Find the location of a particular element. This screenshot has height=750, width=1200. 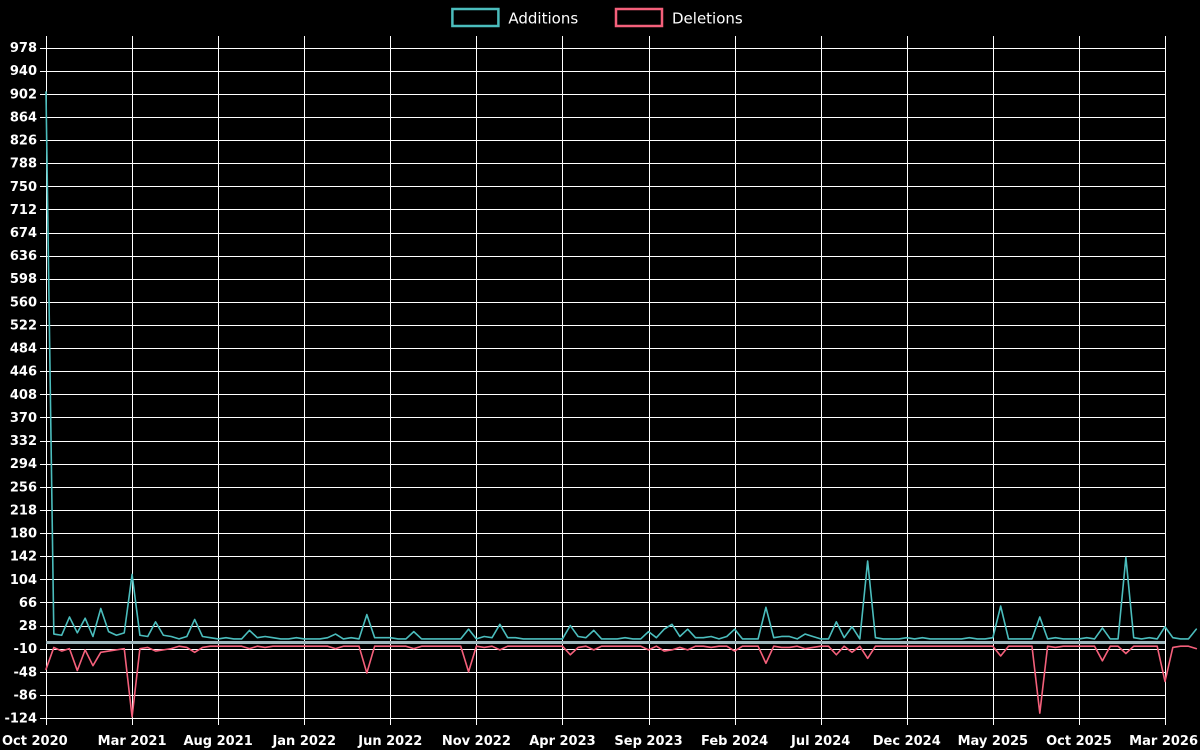

legend-item-additions: Additions is located at coordinates (514, 17).